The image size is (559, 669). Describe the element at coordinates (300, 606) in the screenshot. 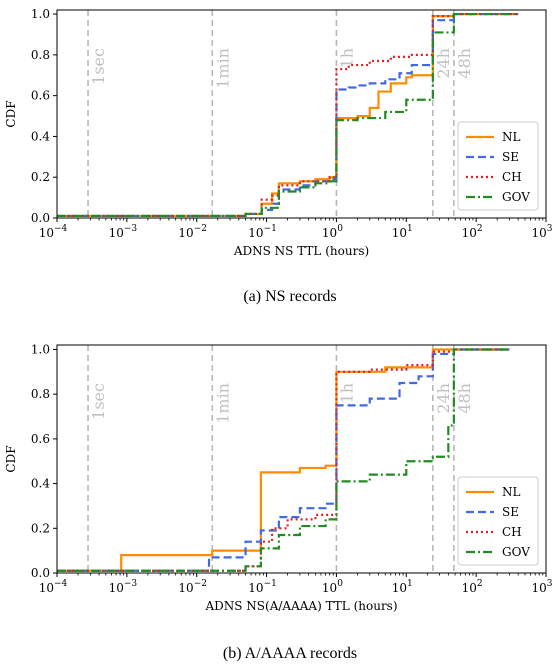

I see `x-axis-label: ADNS NS(A/AAAA) TTL (hours)` at that location.